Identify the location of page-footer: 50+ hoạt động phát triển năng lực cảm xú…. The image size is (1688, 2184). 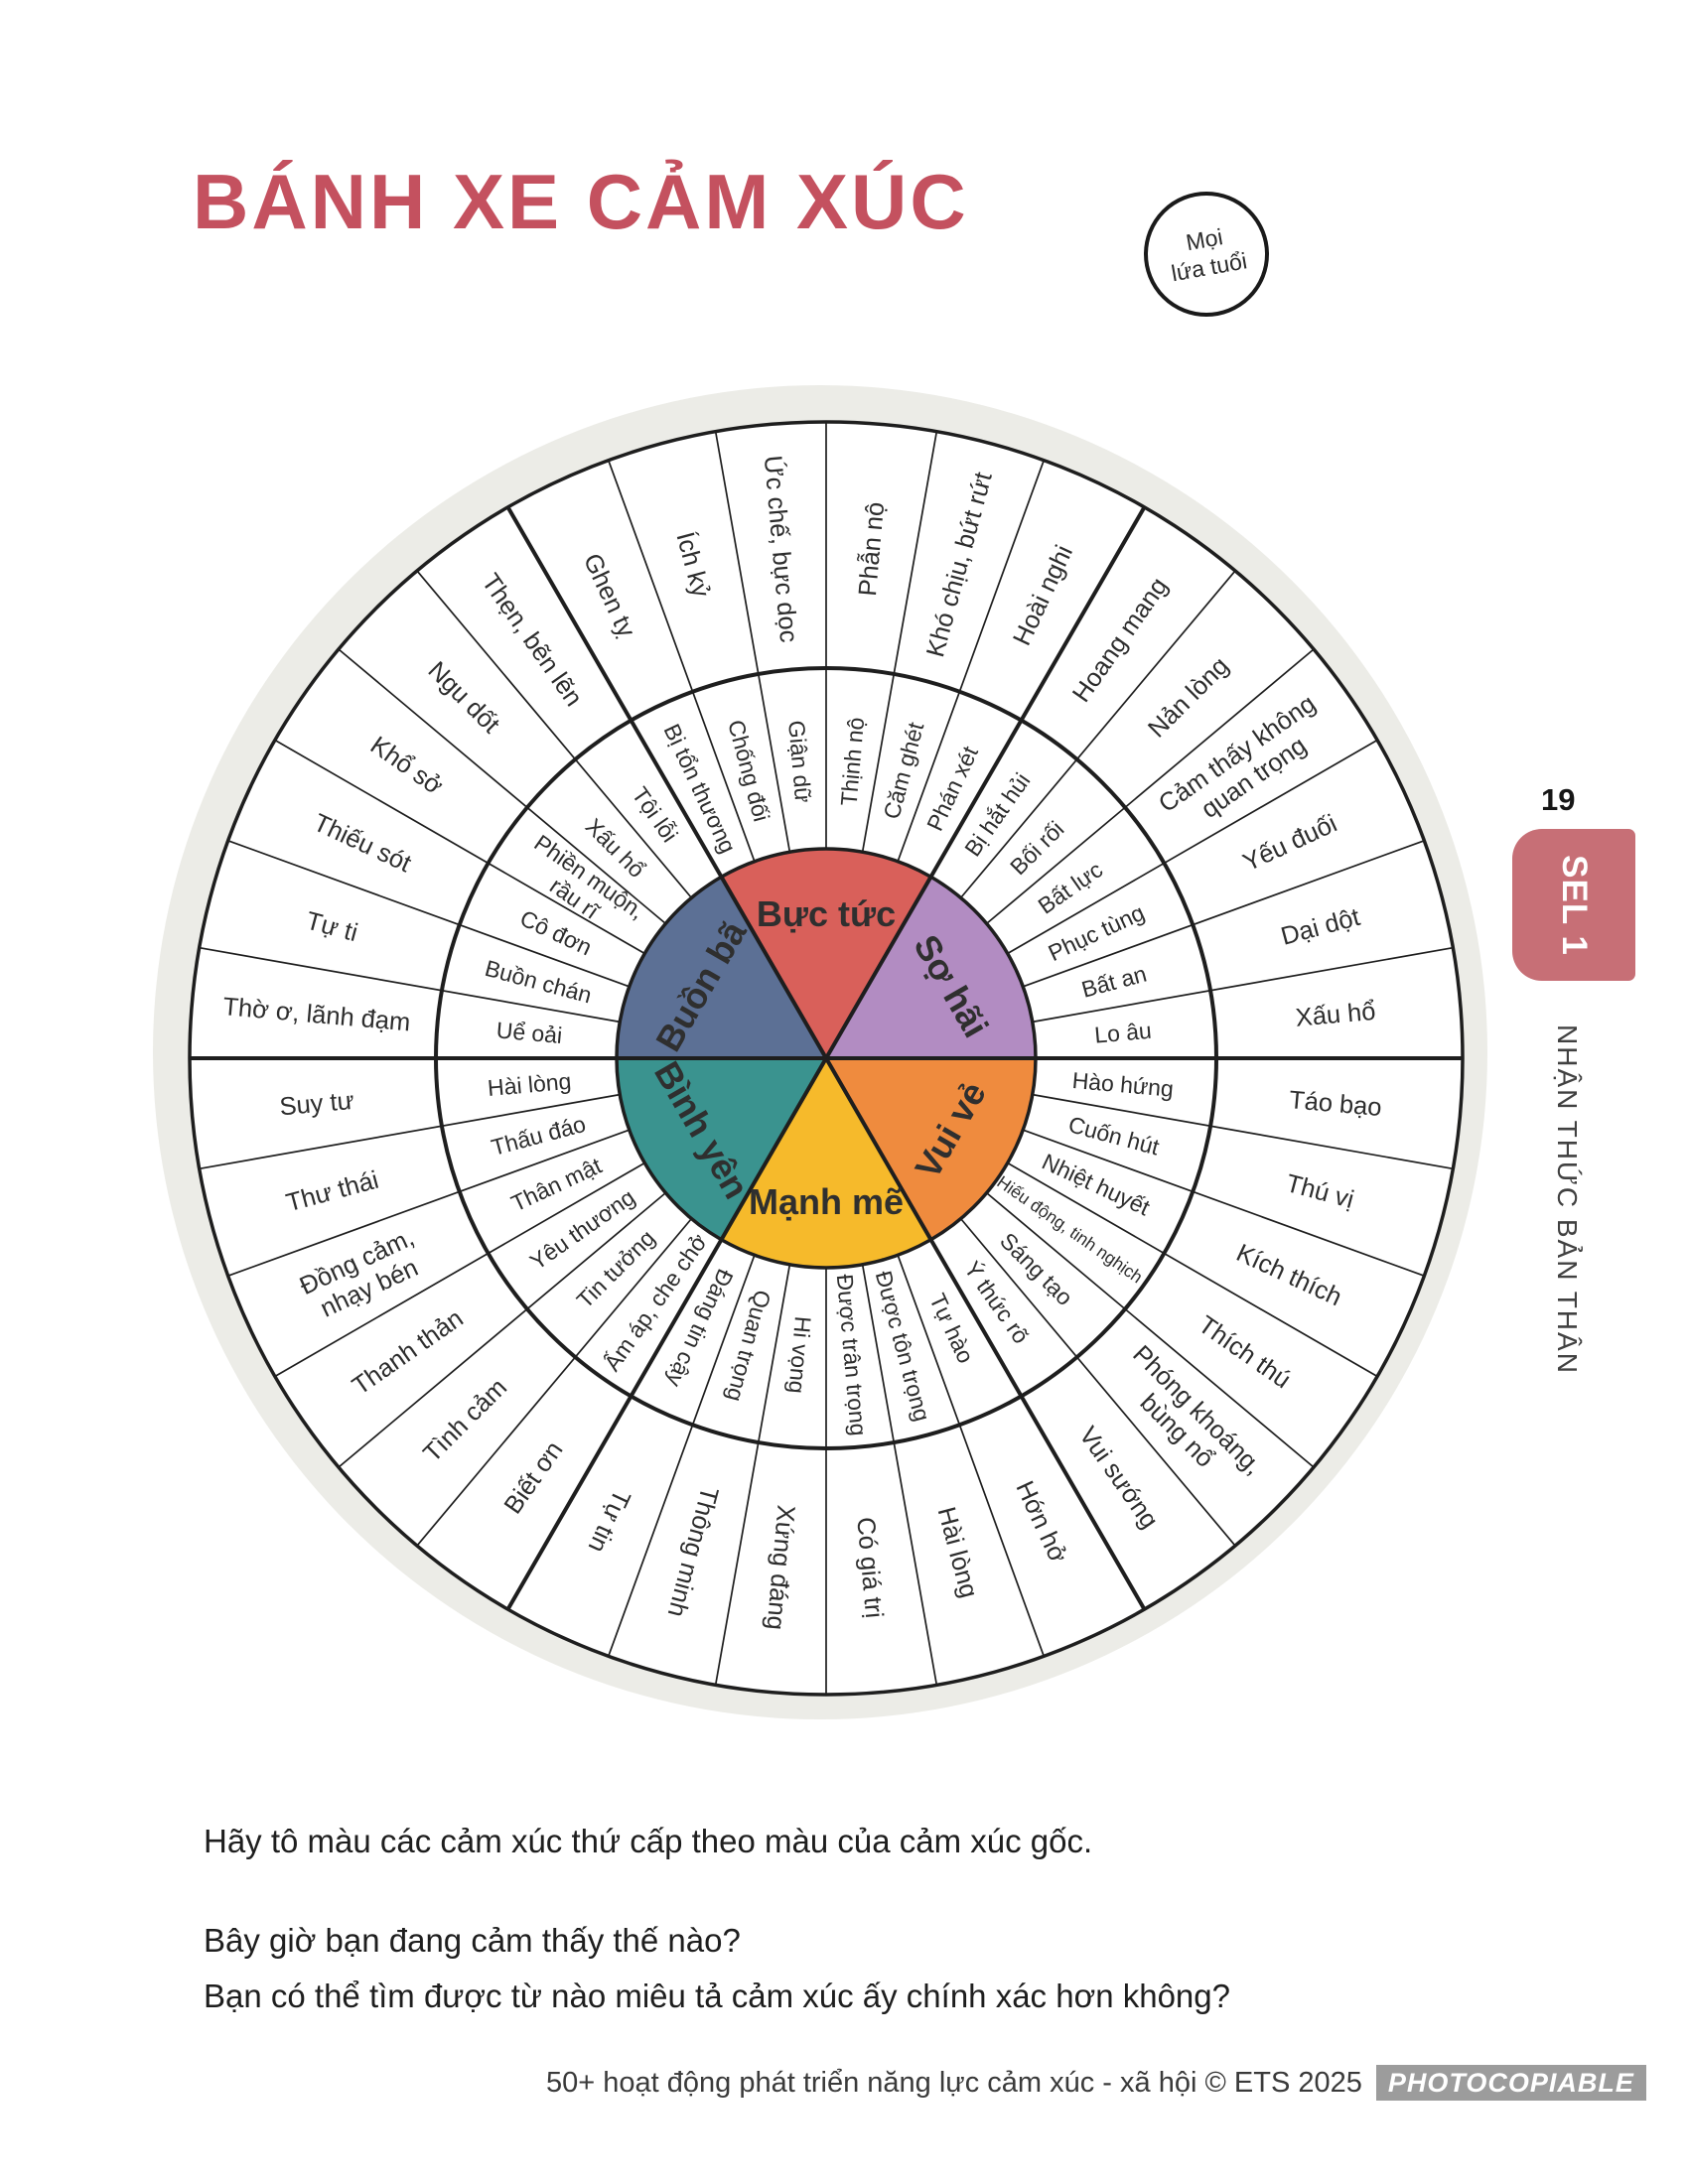
(1096, 2083).